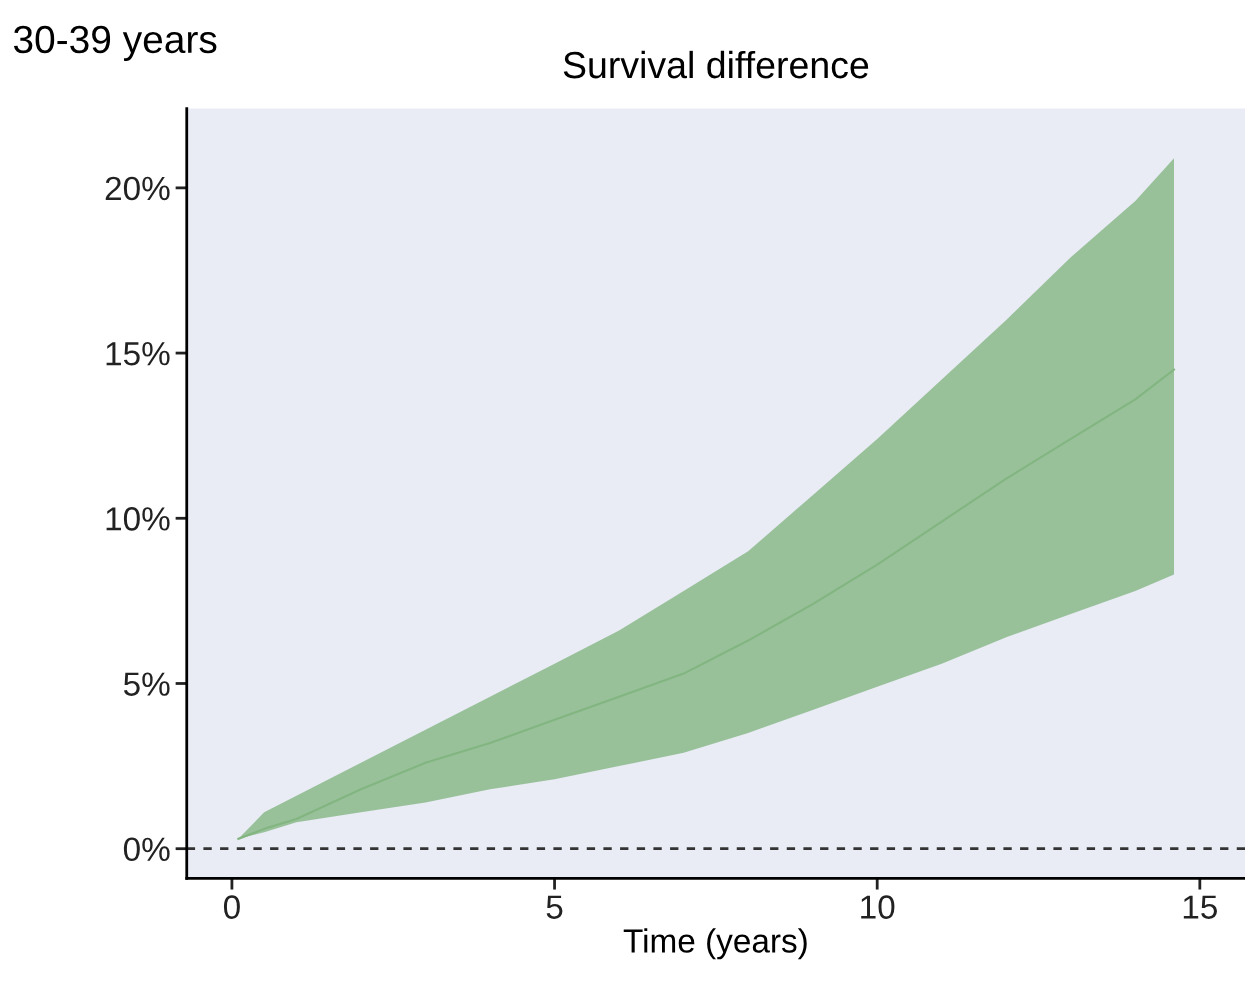  I want to click on x-tick-label: 15, so click(1200, 907).